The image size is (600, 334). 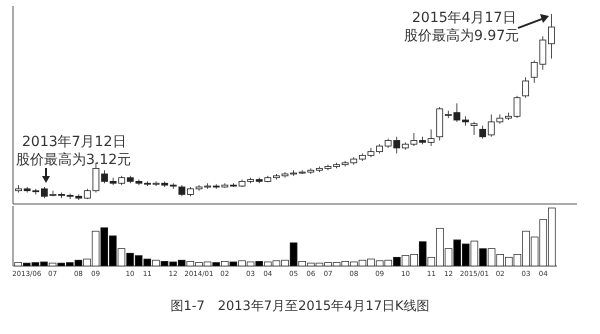 I want to click on annotation: 股价最高为9.97元, so click(x=462, y=36).